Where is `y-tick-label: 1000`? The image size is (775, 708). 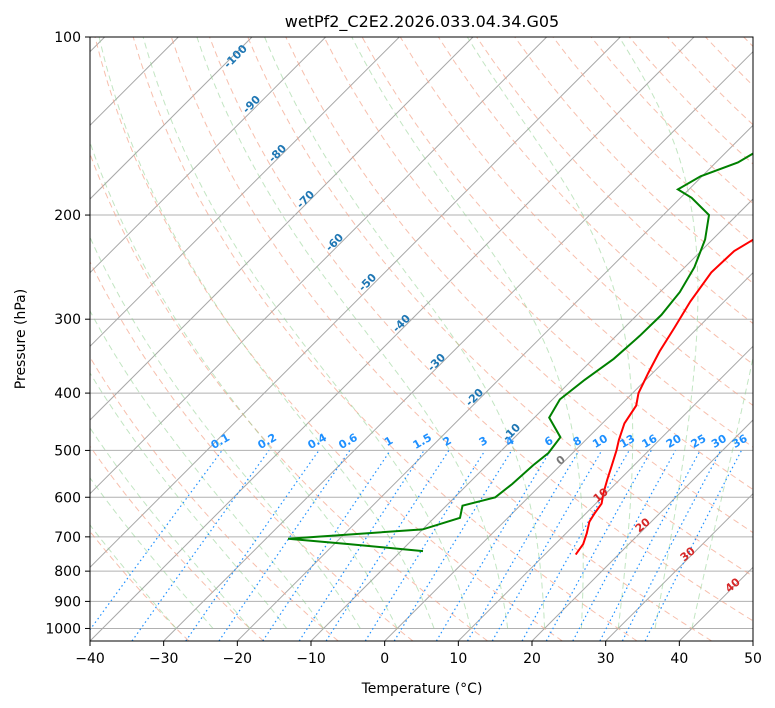
y-tick-label: 1000 is located at coordinates (63, 629).